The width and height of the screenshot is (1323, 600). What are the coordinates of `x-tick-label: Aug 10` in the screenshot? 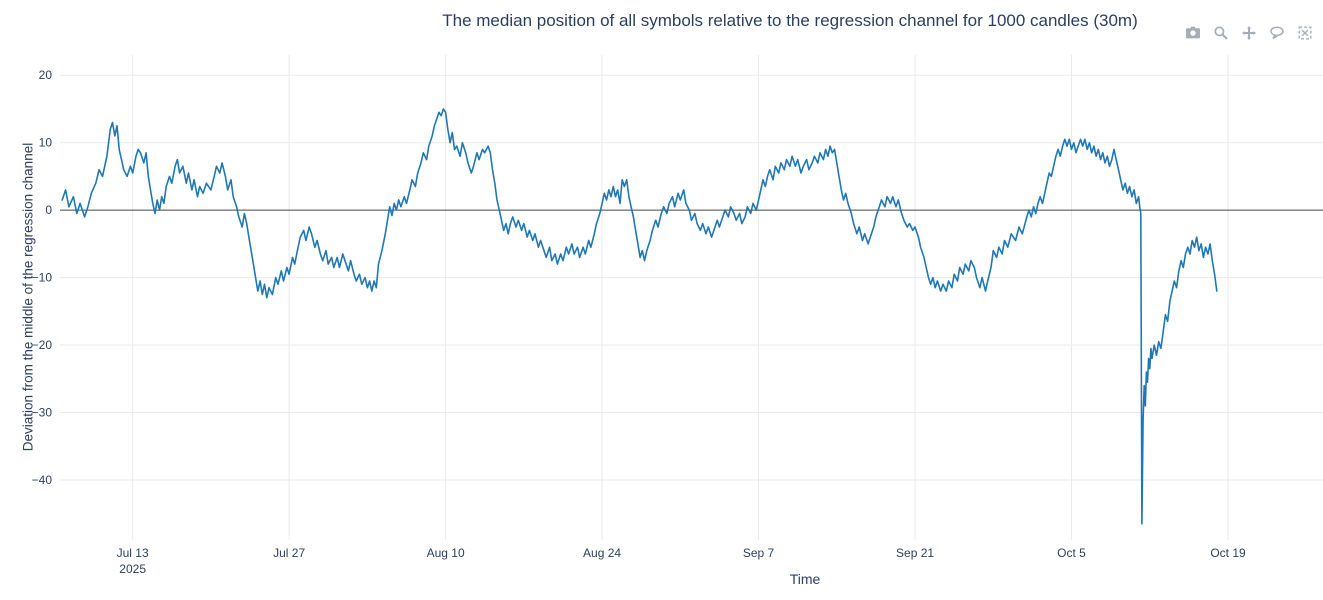 It's located at (446, 553).